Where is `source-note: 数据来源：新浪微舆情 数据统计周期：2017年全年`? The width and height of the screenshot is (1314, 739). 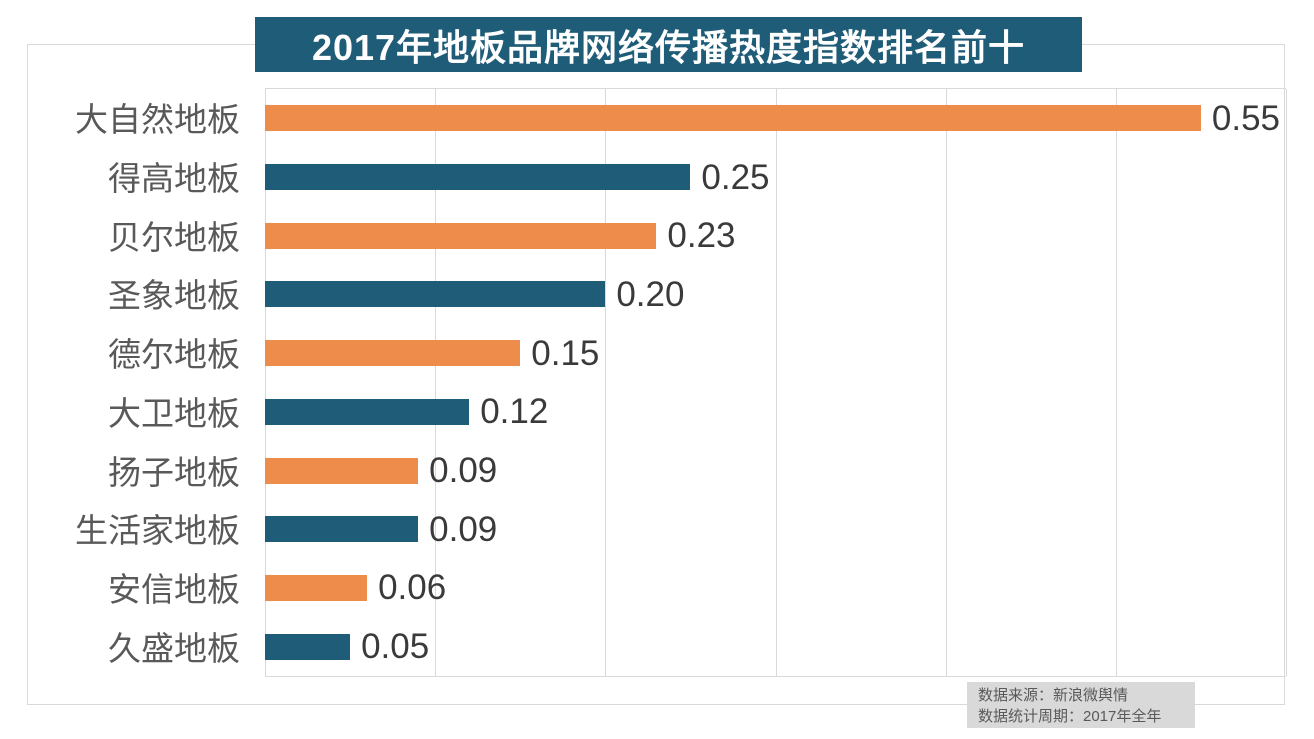
source-note: 数据来源：新浪微舆情 数据统计周期：2017年全年 is located at coordinates (1081, 705).